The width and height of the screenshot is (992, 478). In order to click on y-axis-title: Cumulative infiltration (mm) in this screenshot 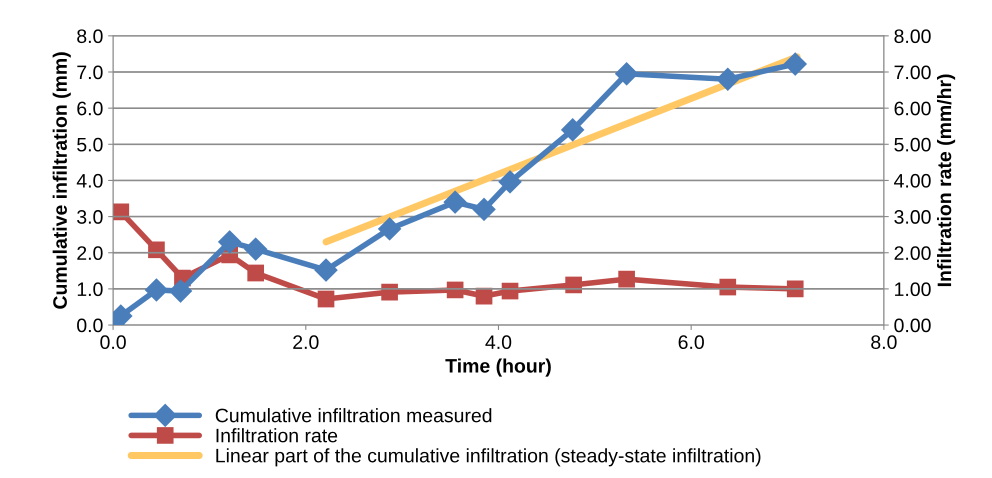, I will do `click(61, 180)`.